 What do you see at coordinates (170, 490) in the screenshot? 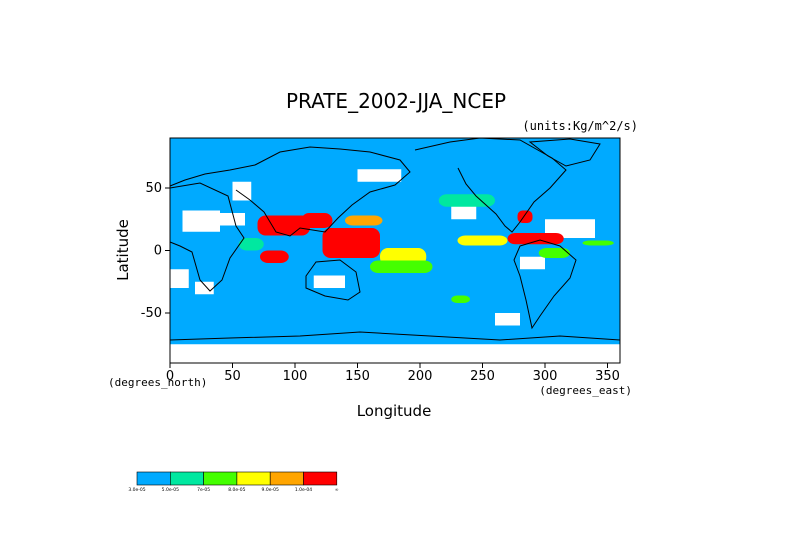
I see `colorbar-label: 5.0e-05` at bounding box center [170, 490].